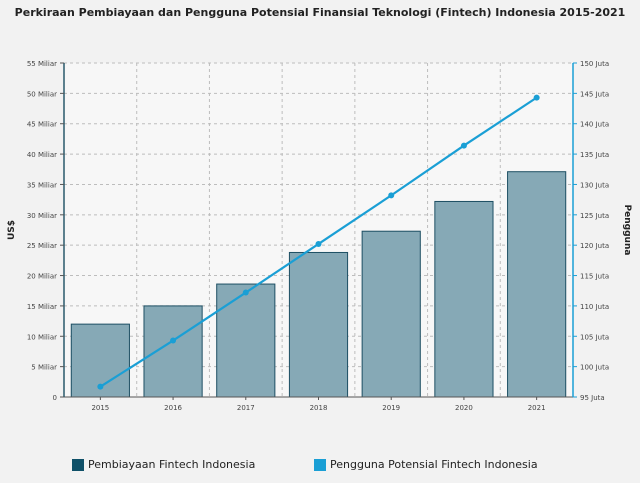 Image resolution: width=640 pixels, height=483 pixels. What do you see at coordinates (42, 216) in the screenshot?
I see `left-tick-label: 30 Miliar` at bounding box center [42, 216].